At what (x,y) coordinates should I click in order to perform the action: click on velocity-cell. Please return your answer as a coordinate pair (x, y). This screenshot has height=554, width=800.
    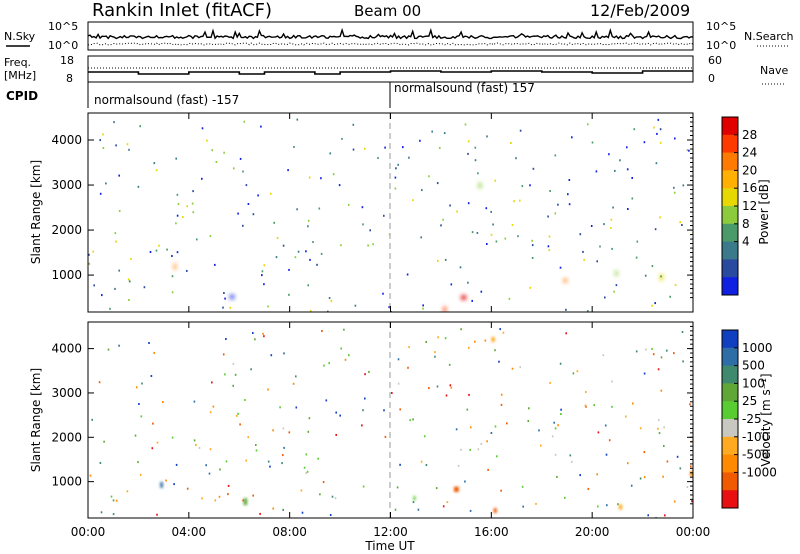
    Looking at the image, I should click on (493, 339).